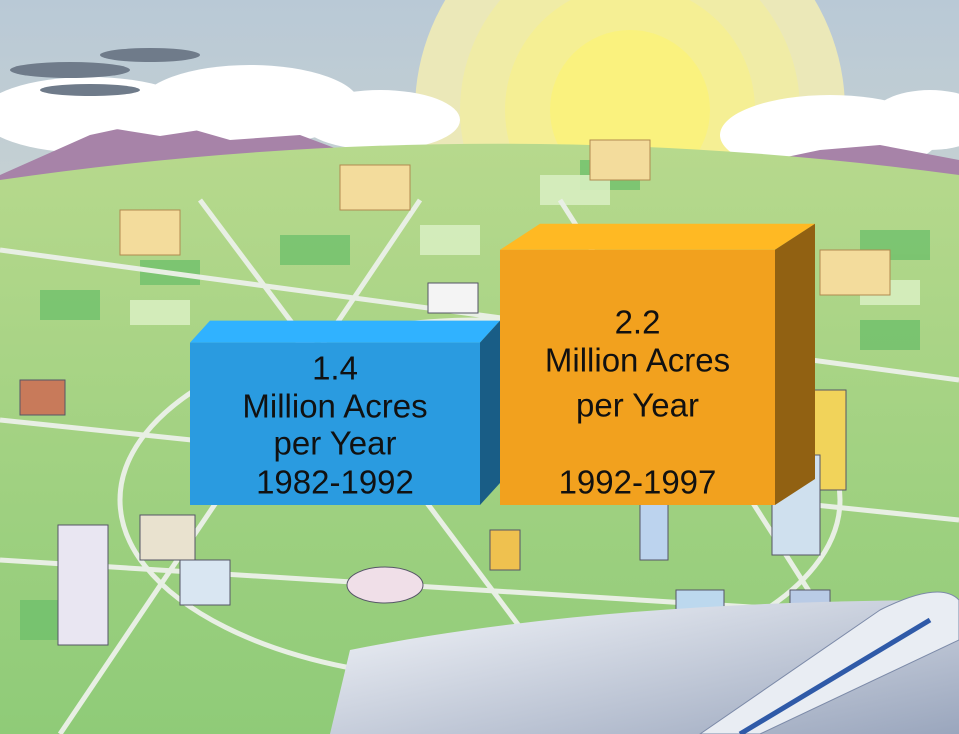 The width and height of the screenshot is (959, 734). What do you see at coordinates (638, 482) in the screenshot?
I see `category-label: 1992-1997` at bounding box center [638, 482].